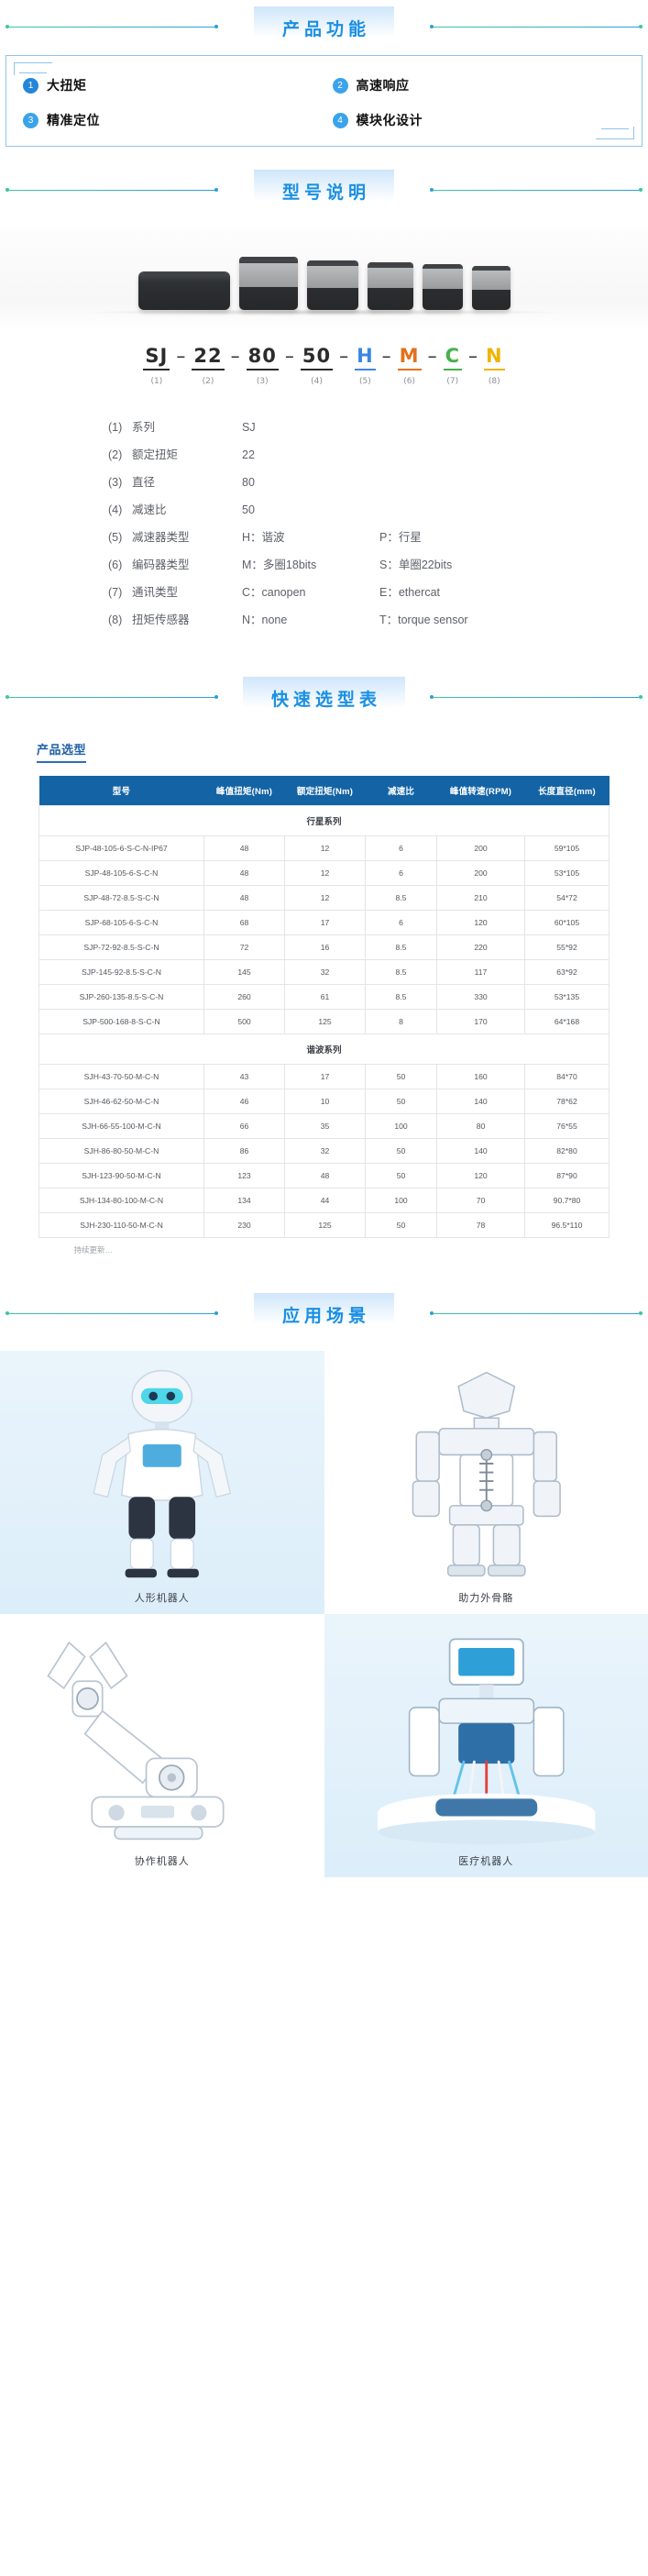 This screenshot has height=2576, width=648. Describe the element at coordinates (244, 1126) in the screenshot. I see `cell-peak-torque: 66` at that location.